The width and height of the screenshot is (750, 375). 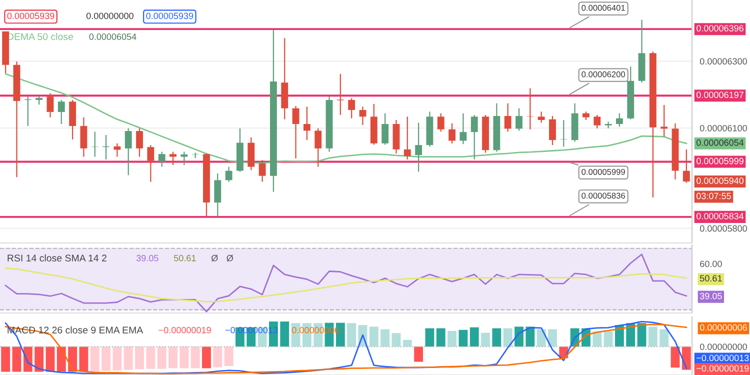 What do you see at coordinates (723, 128) in the screenshot?
I see `y-tick-label: 0.00006100` at bounding box center [723, 128].